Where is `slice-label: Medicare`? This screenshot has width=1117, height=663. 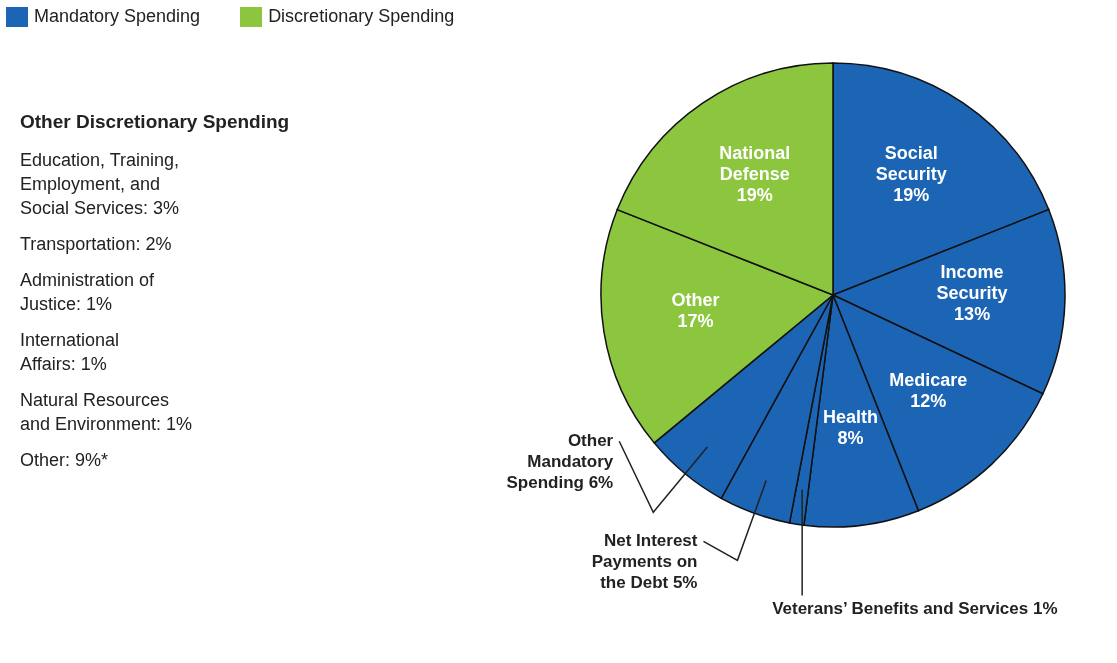
slice-label: Medicare is located at coordinates (928, 379).